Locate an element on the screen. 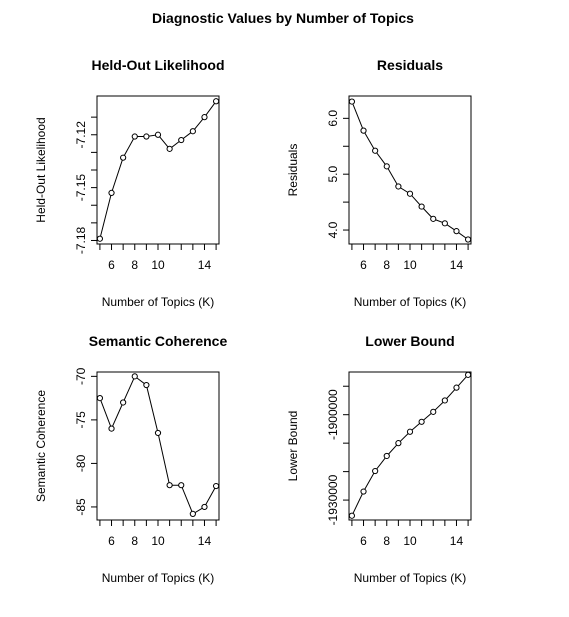 This screenshot has width=569, height=617. y-tick-label: -70 is located at coordinates (81, 376).